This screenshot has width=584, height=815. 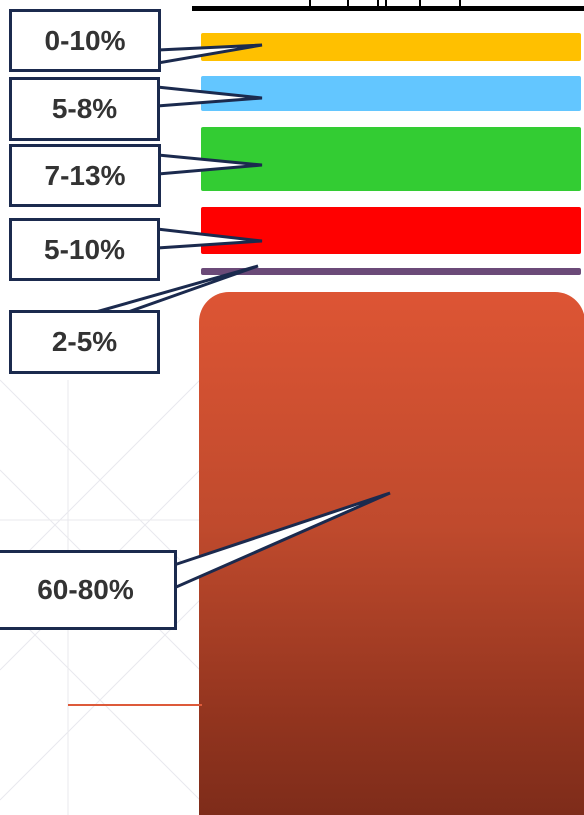 What do you see at coordinates (84, 109) in the screenshot?
I see `callout-label-1: 5-8%` at bounding box center [84, 109].